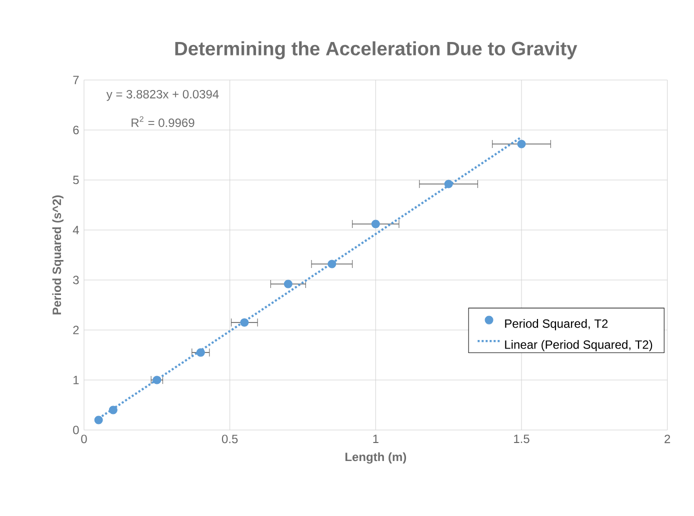 The width and height of the screenshot is (694, 516). I want to click on y-tick-label: 0, so click(76, 430).